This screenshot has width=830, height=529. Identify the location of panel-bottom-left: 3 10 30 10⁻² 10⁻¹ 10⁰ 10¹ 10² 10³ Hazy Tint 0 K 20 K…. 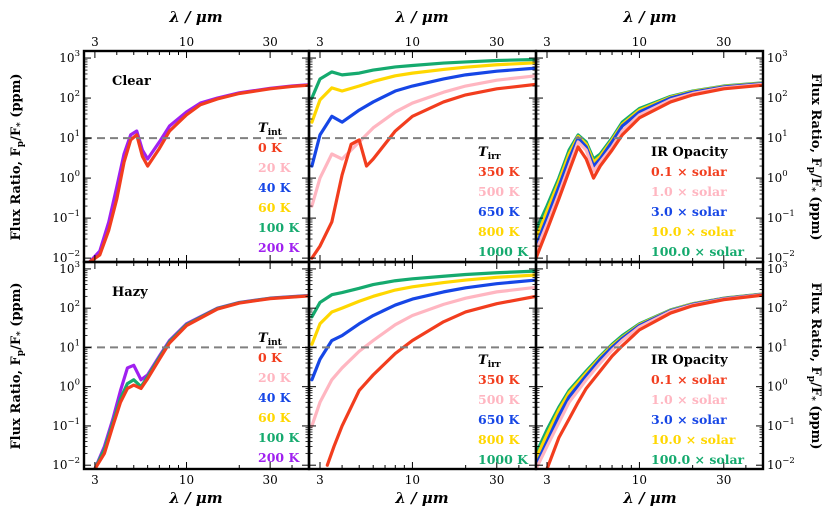
(181, 373).